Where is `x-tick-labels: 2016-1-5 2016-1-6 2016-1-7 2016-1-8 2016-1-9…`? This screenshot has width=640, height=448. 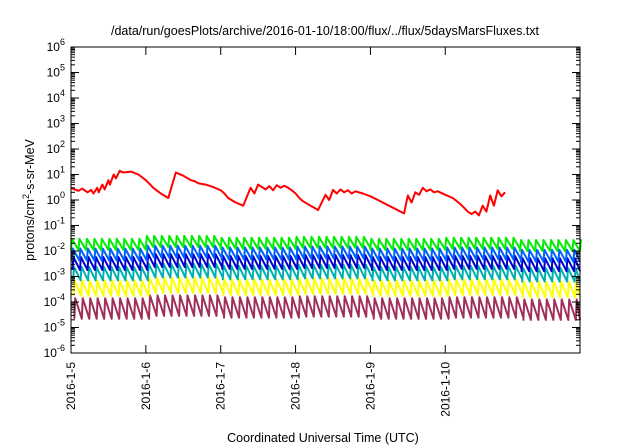 x-tick-labels: 2016-1-5 2016-1-6 2016-1-7 2016-1-8 2016-1-9… is located at coordinates (258, 389).